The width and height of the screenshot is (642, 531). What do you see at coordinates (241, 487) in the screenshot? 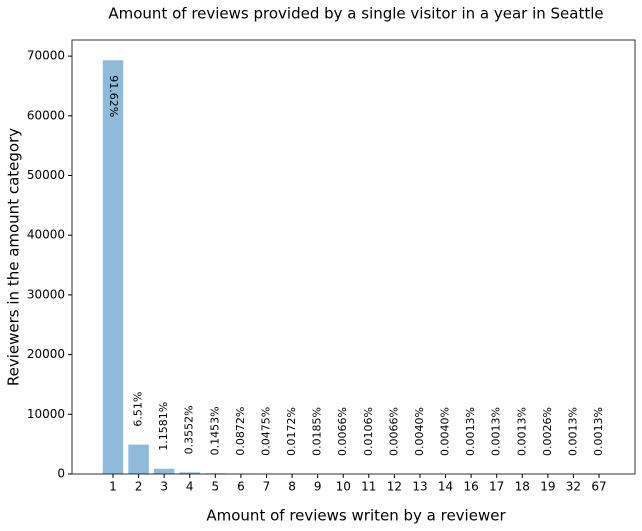
I see `x-tick-label: 6` at bounding box center [241, 487].